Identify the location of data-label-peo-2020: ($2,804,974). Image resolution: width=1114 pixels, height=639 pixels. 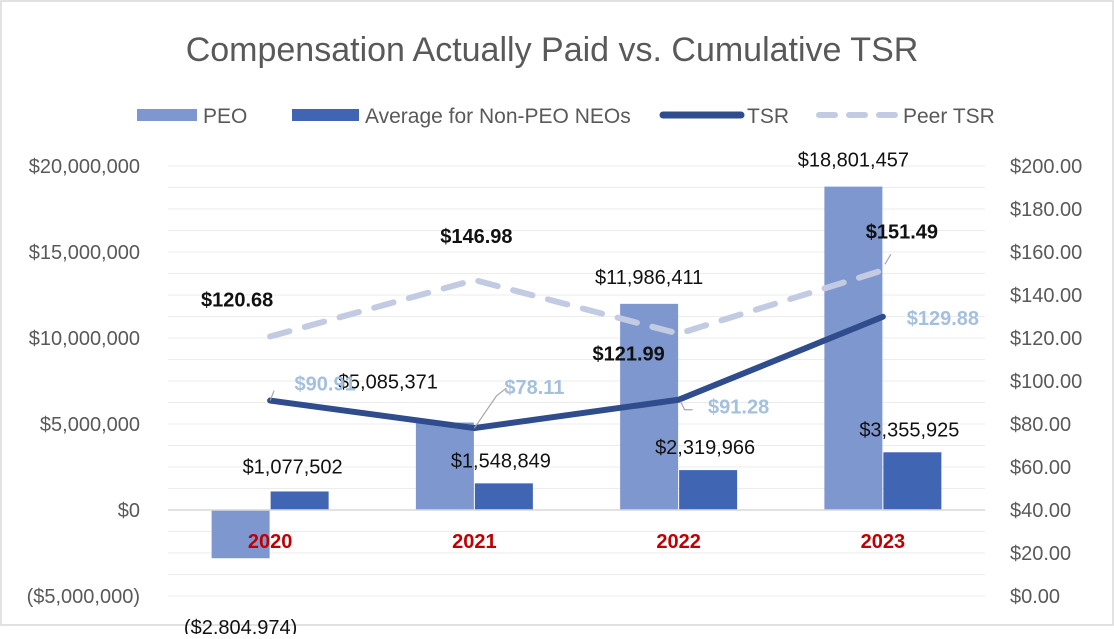
(240, 625).